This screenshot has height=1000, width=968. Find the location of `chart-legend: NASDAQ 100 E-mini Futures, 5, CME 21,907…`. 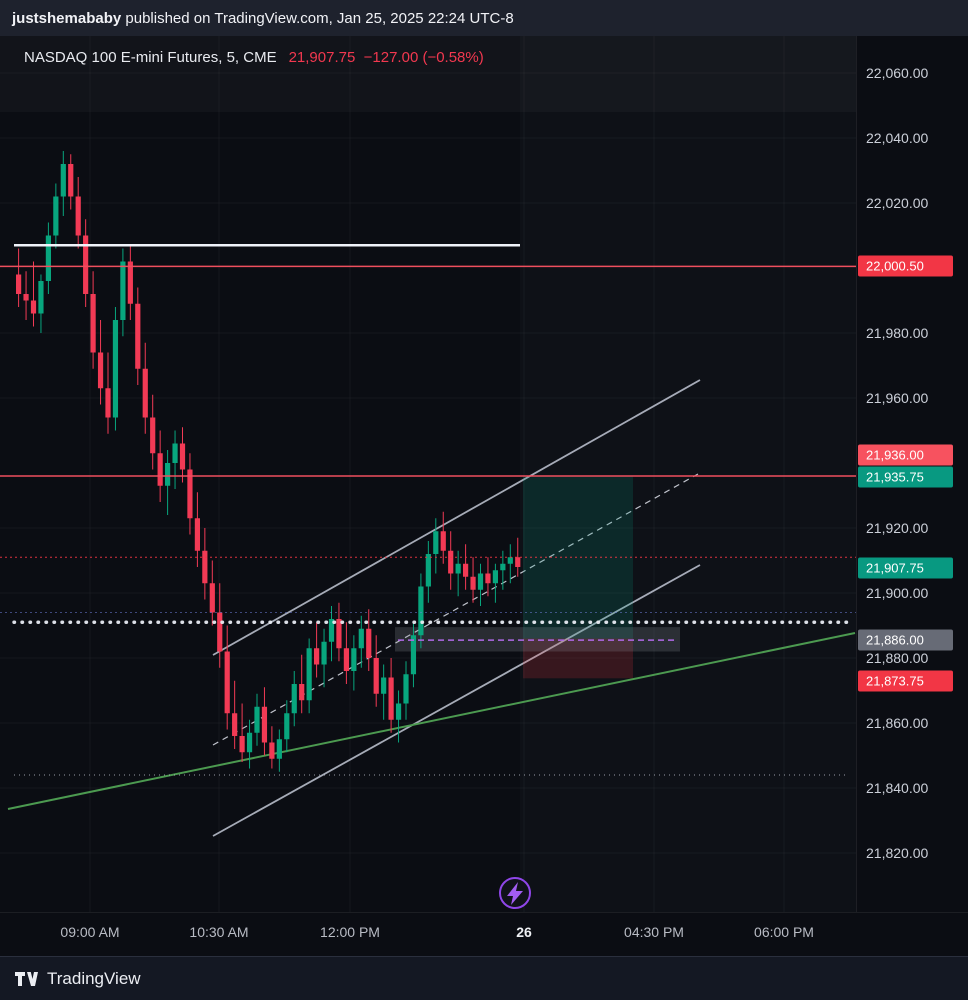

chart-legend: NASDAQ 100 E-mini Futures, 5, CME 21,907… is located at coordinates (254, 57).